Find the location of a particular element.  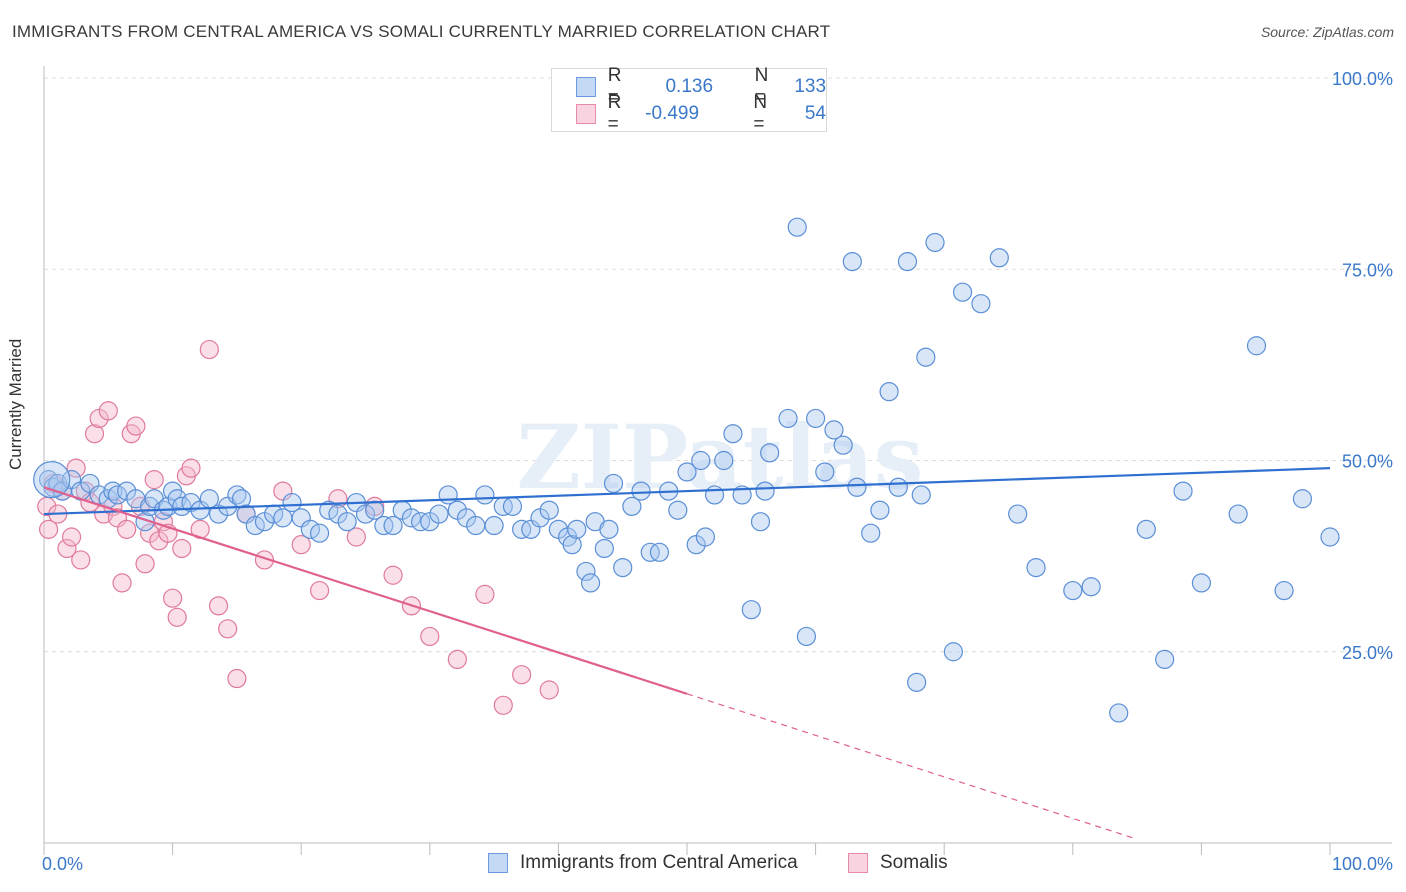

series-swatch-pink is located at coordinates (858, 863).